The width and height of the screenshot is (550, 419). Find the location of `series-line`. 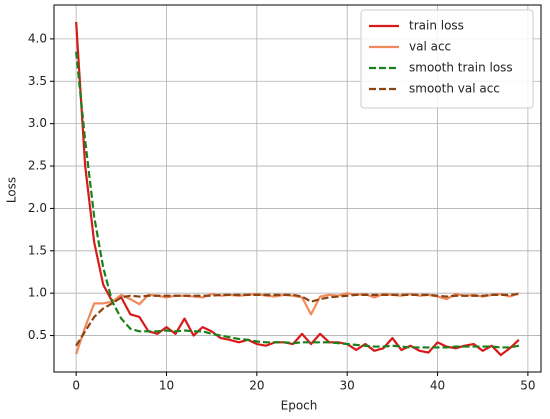

series-line is located at coordinates (297, 319).